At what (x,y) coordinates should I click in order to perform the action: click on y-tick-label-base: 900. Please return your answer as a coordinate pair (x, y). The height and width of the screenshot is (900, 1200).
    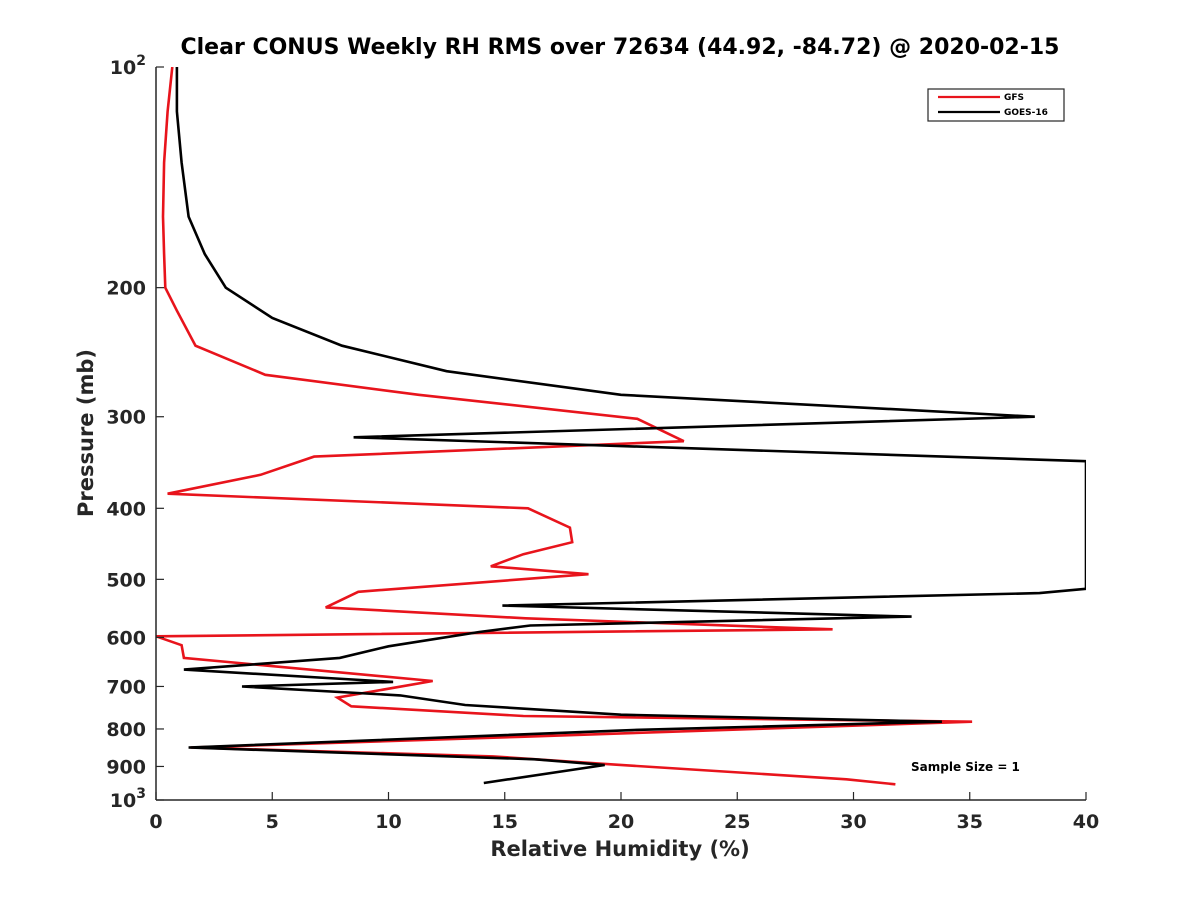
    Looking at the image, I should click on (126, 767).